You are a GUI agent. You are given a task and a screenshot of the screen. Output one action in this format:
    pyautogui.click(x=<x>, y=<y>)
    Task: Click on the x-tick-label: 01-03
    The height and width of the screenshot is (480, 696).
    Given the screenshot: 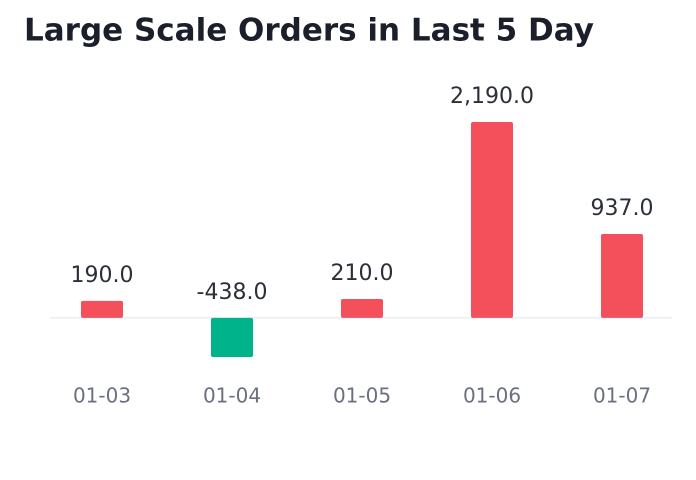 What is the action you would take?
    pyautogui.click(x=102, y=396)
    